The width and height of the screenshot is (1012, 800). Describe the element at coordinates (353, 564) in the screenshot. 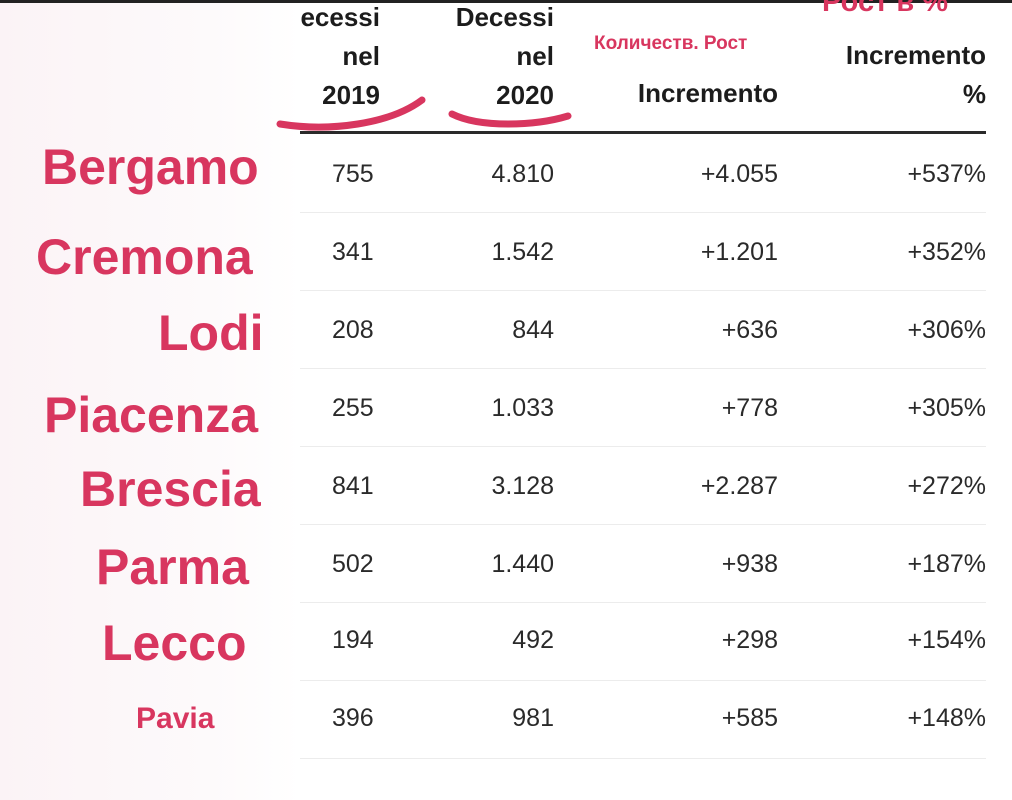

I see `deaths-2019: 502` at that location.